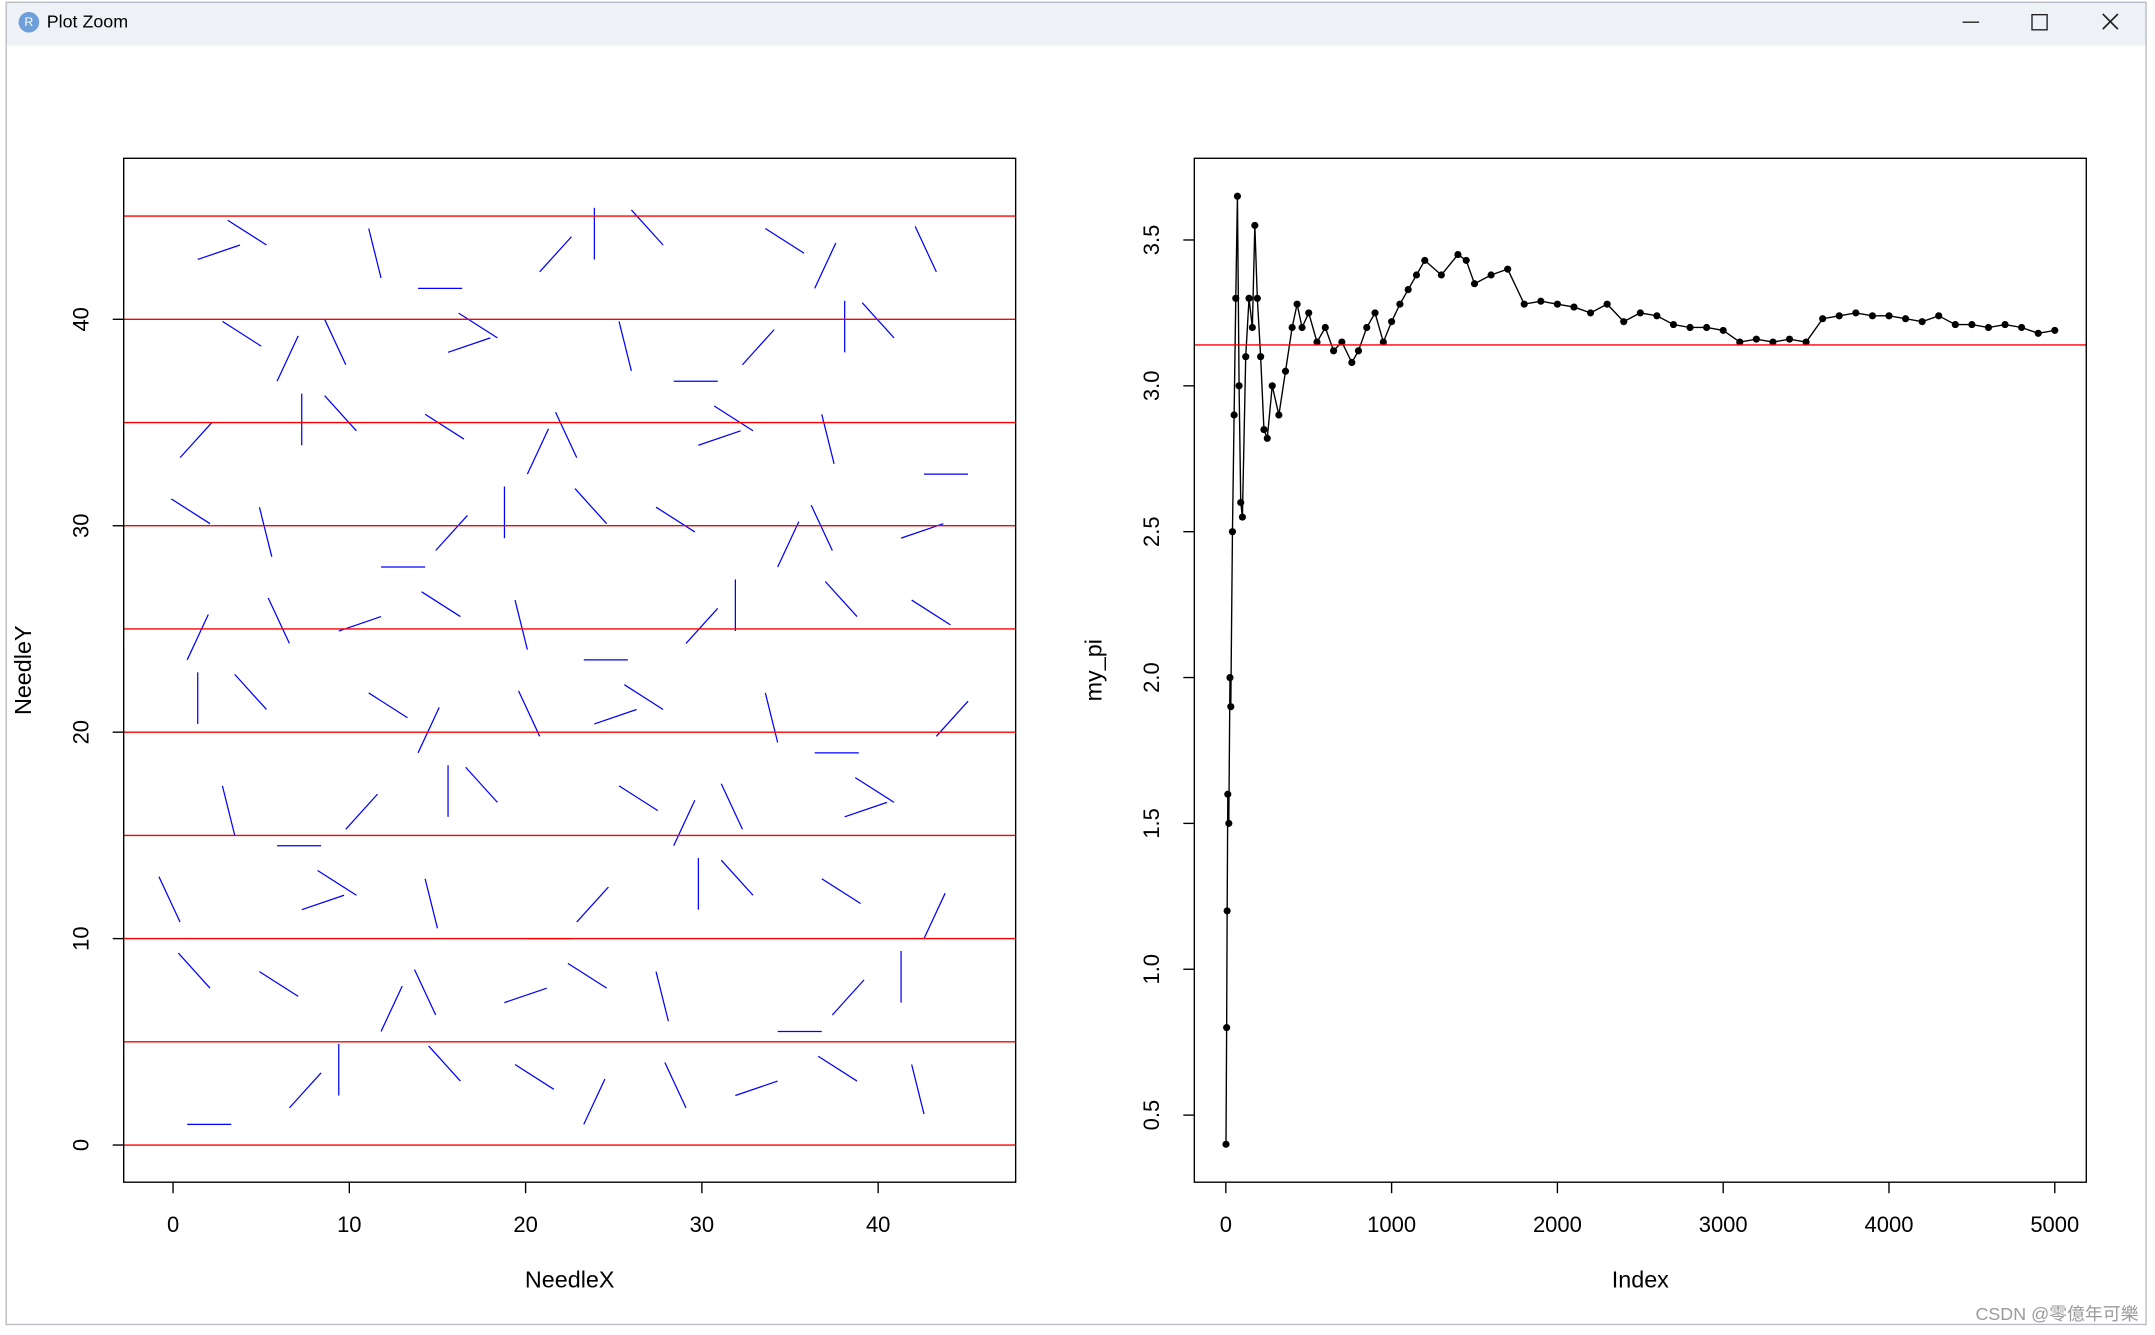 The height and width of the screenshot is (1335, 2155). Describe the element at coordinates (1151, 1115) in the screenshot. I see `y-tick-label: 0.5` at that location.